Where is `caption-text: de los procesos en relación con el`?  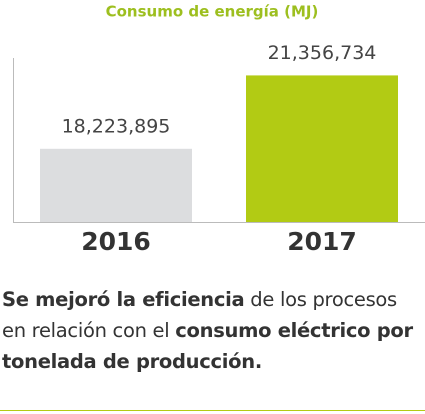
caption-text: de los procesos en relación con el is located at coordinates (199, 315).